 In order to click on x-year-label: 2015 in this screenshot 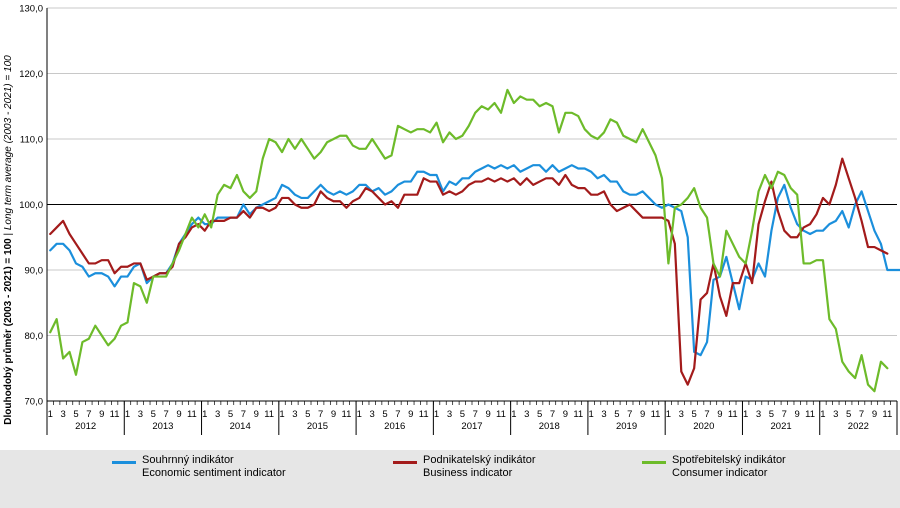, I will do `click(317, 426)`.